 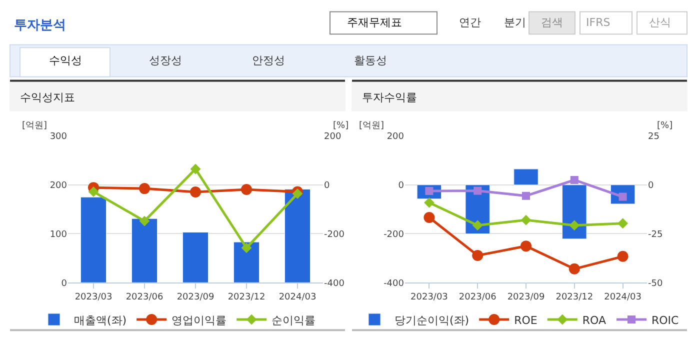 I want to click on legend-label: ROE, so click(x=526, y=320).